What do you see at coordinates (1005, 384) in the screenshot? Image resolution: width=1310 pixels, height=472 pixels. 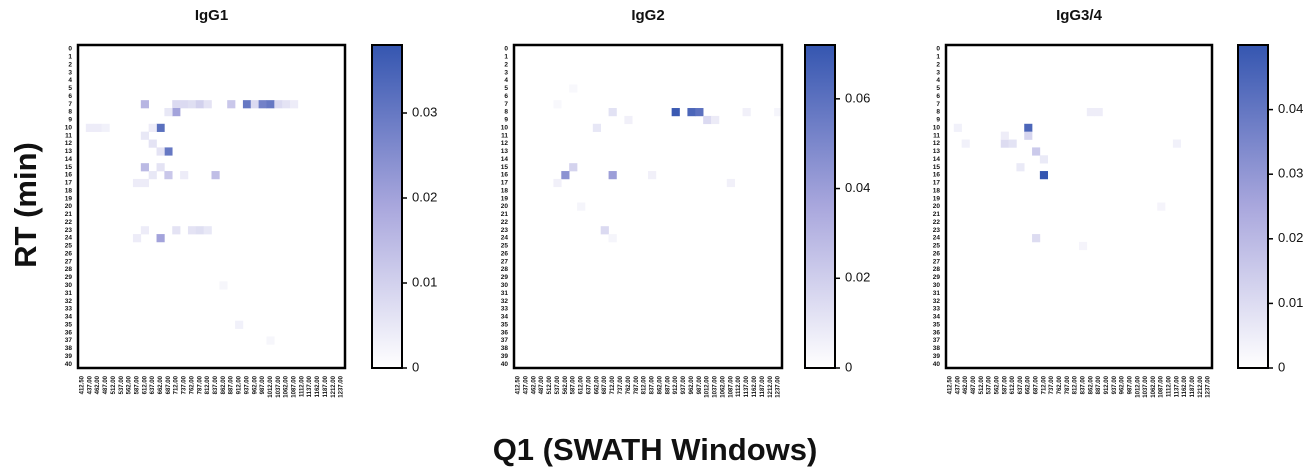 I see `x-tick-label: 587.00` at bounding box center [1005, 384].